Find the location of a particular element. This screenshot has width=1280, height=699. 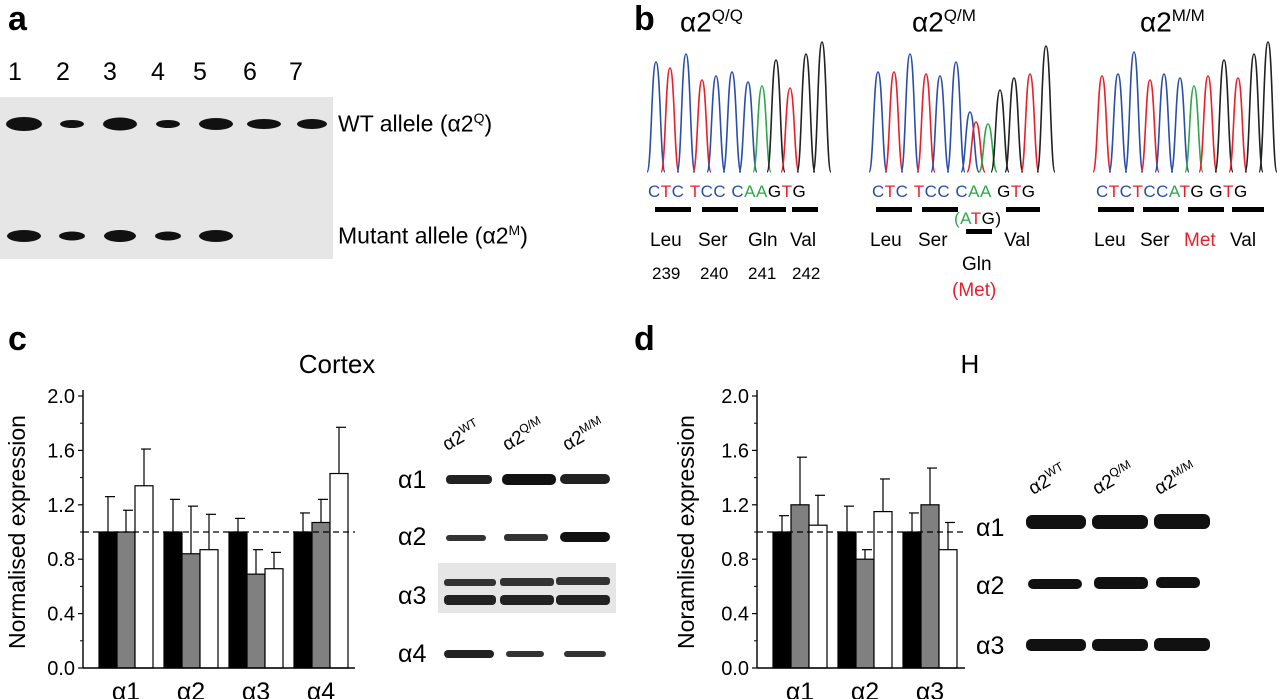

blot-column-label: α2Q/M is located at coordinates (1113, 478).